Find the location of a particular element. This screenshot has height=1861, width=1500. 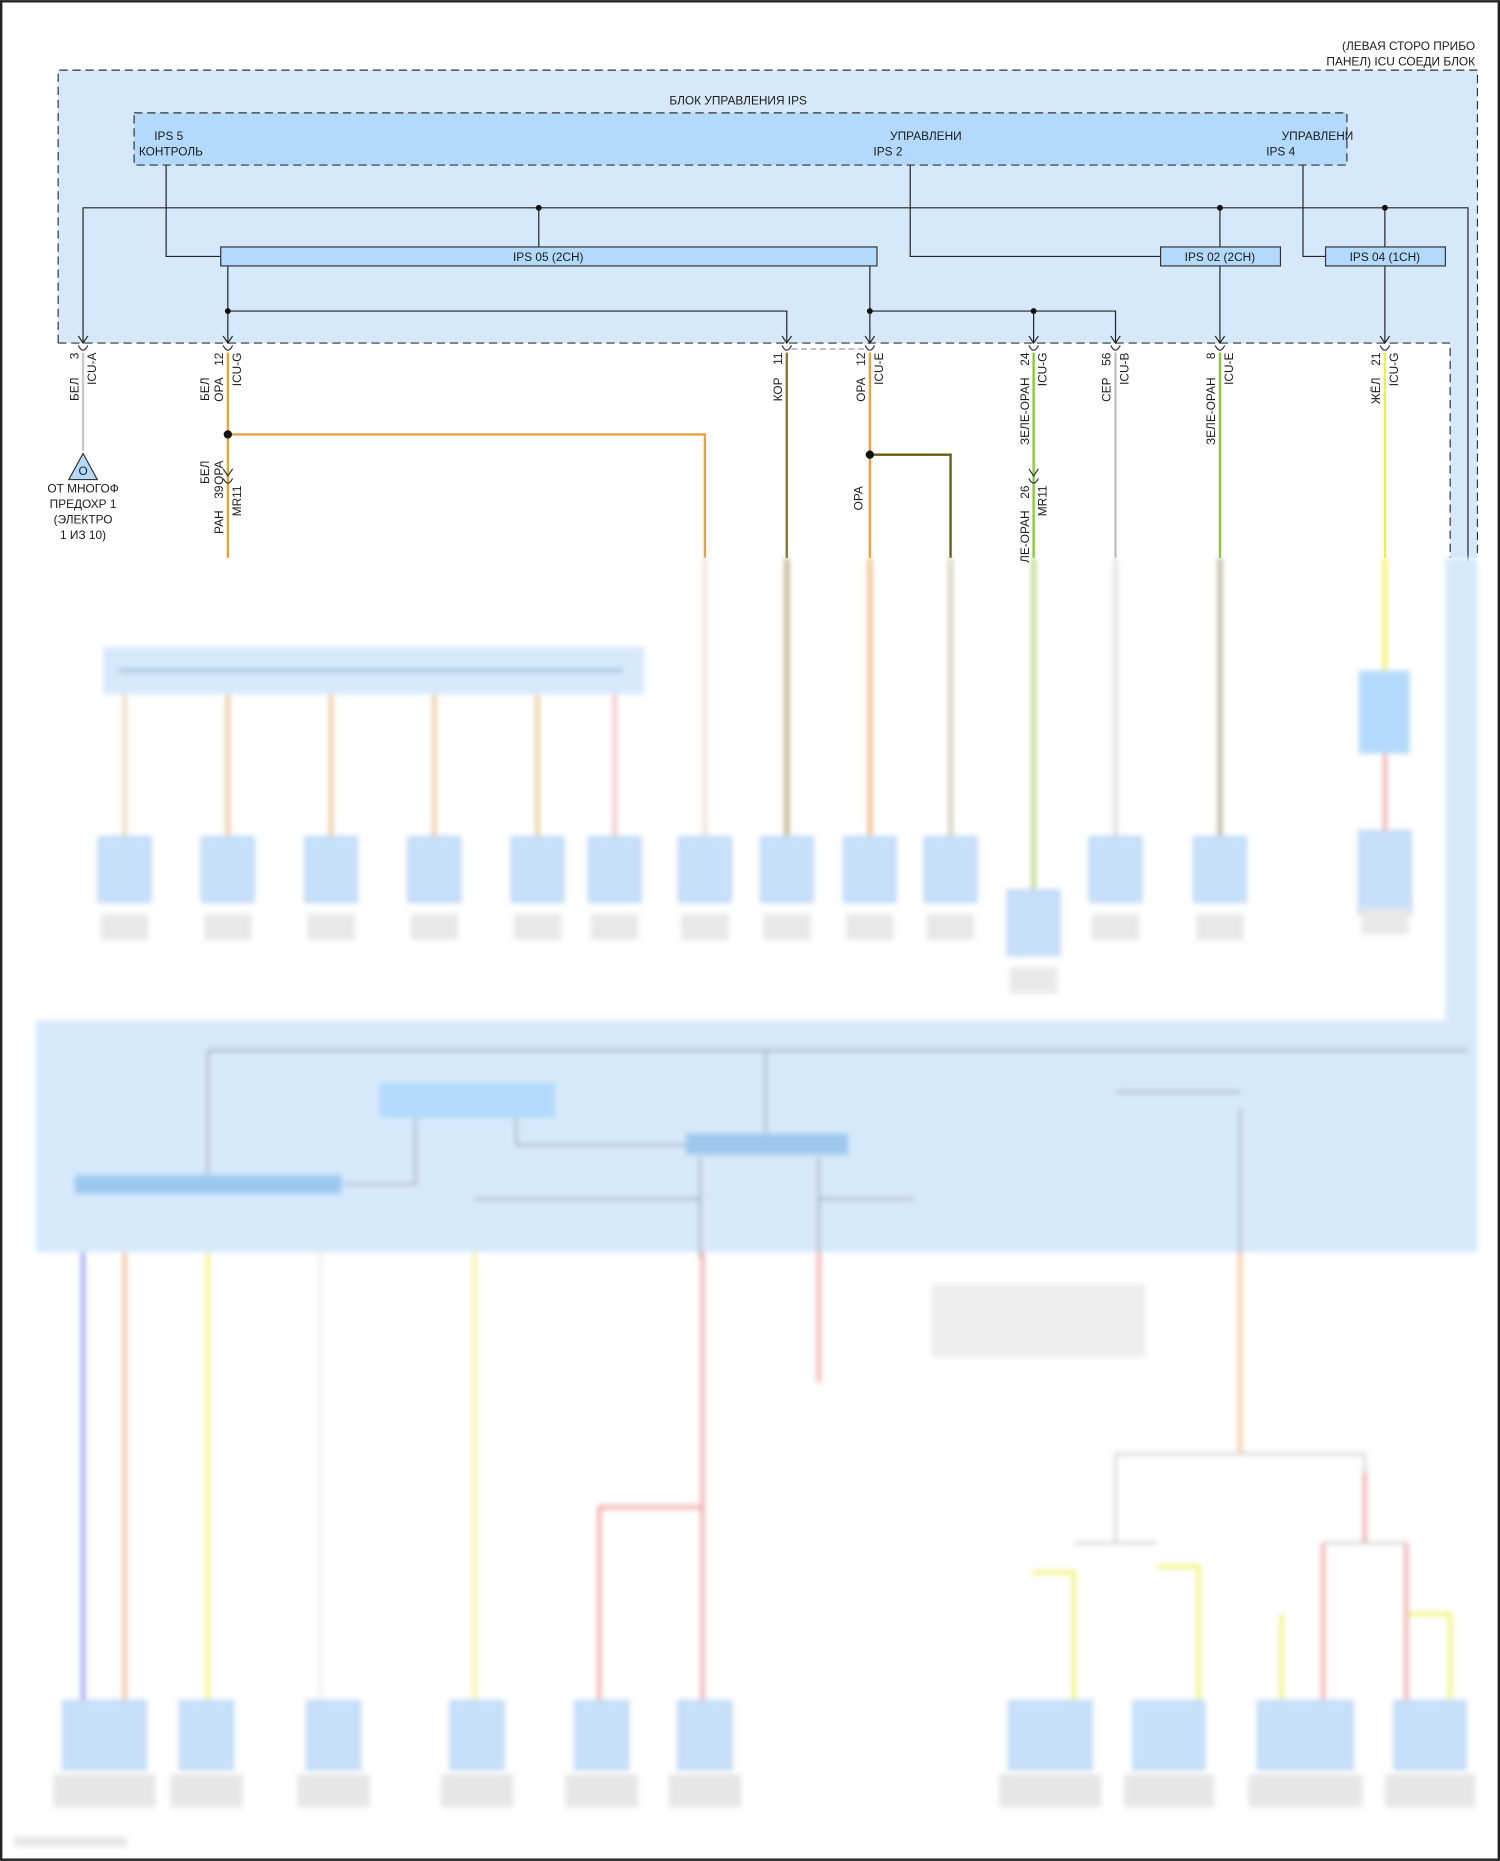

fuse-label-1: ОТ МНОГОФ is located at coordinates (82, 489).